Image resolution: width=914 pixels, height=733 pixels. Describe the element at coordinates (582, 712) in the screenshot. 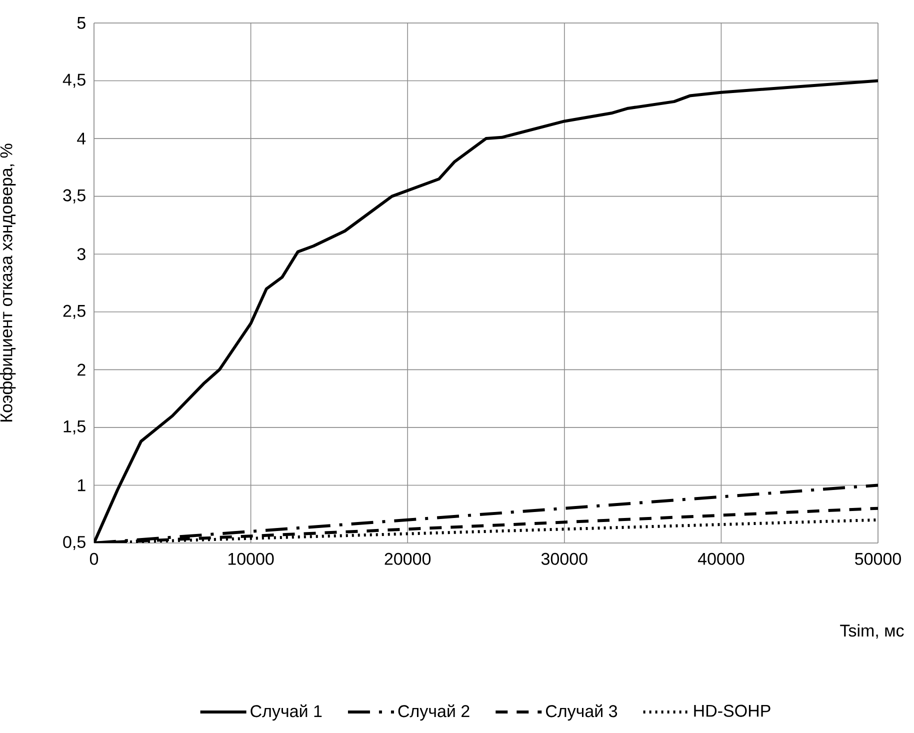

I see `legend-label: Случай 3` at that location.